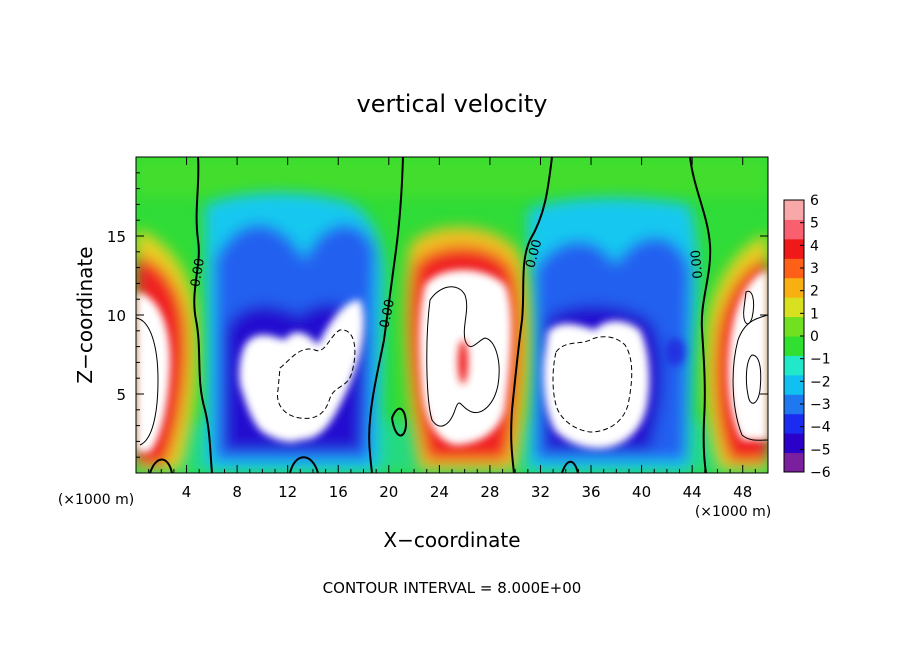 Image resolution: width=904 pixels, height=658 pixels. I want to click on negative-contour-west, so click(316, 374).